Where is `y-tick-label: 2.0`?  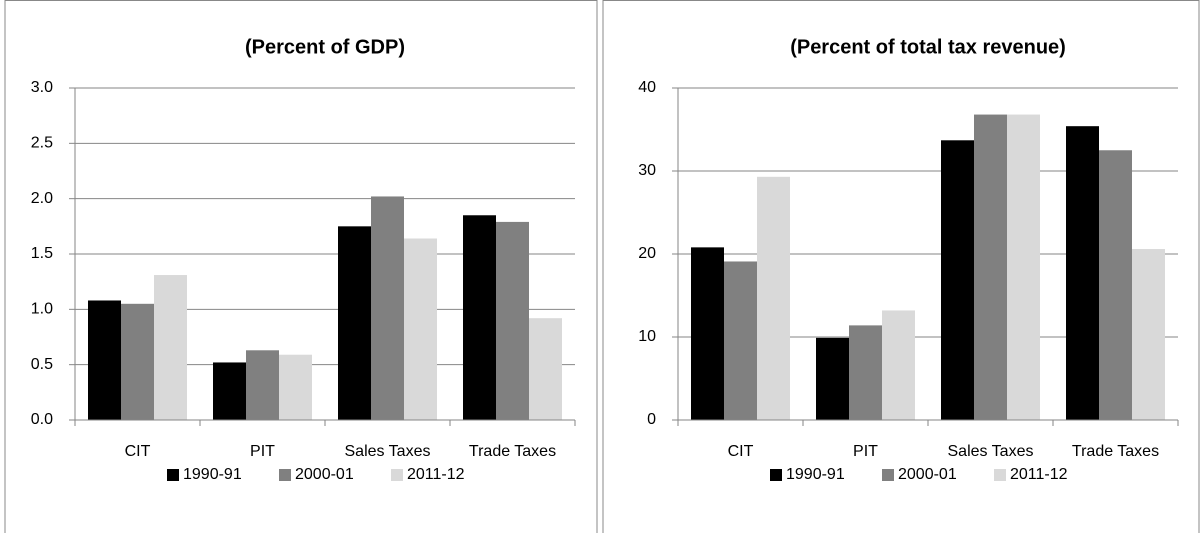
y-tick-label: 2.0 is located at coordinates (42, 198).